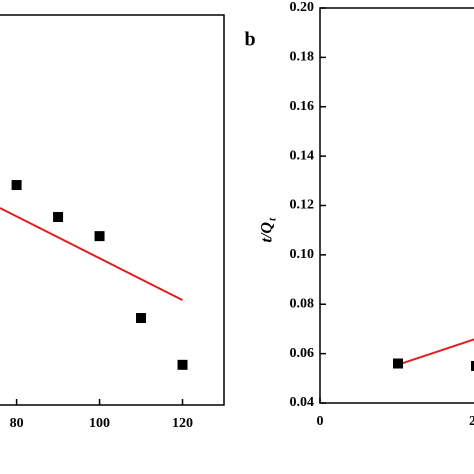 This screenshot has width=474, height=474. I want to click on panel-label: b, so click(249, 40).